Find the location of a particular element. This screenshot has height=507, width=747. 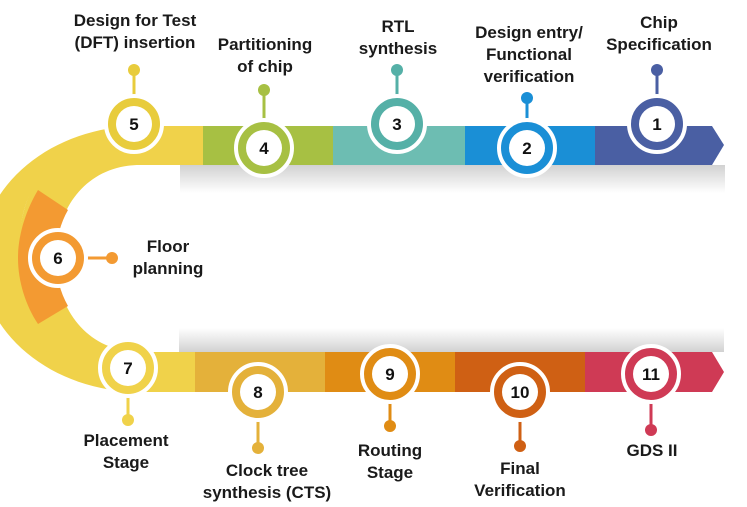

step-9-label: Routing Stage is located at coordinates (390, 461).